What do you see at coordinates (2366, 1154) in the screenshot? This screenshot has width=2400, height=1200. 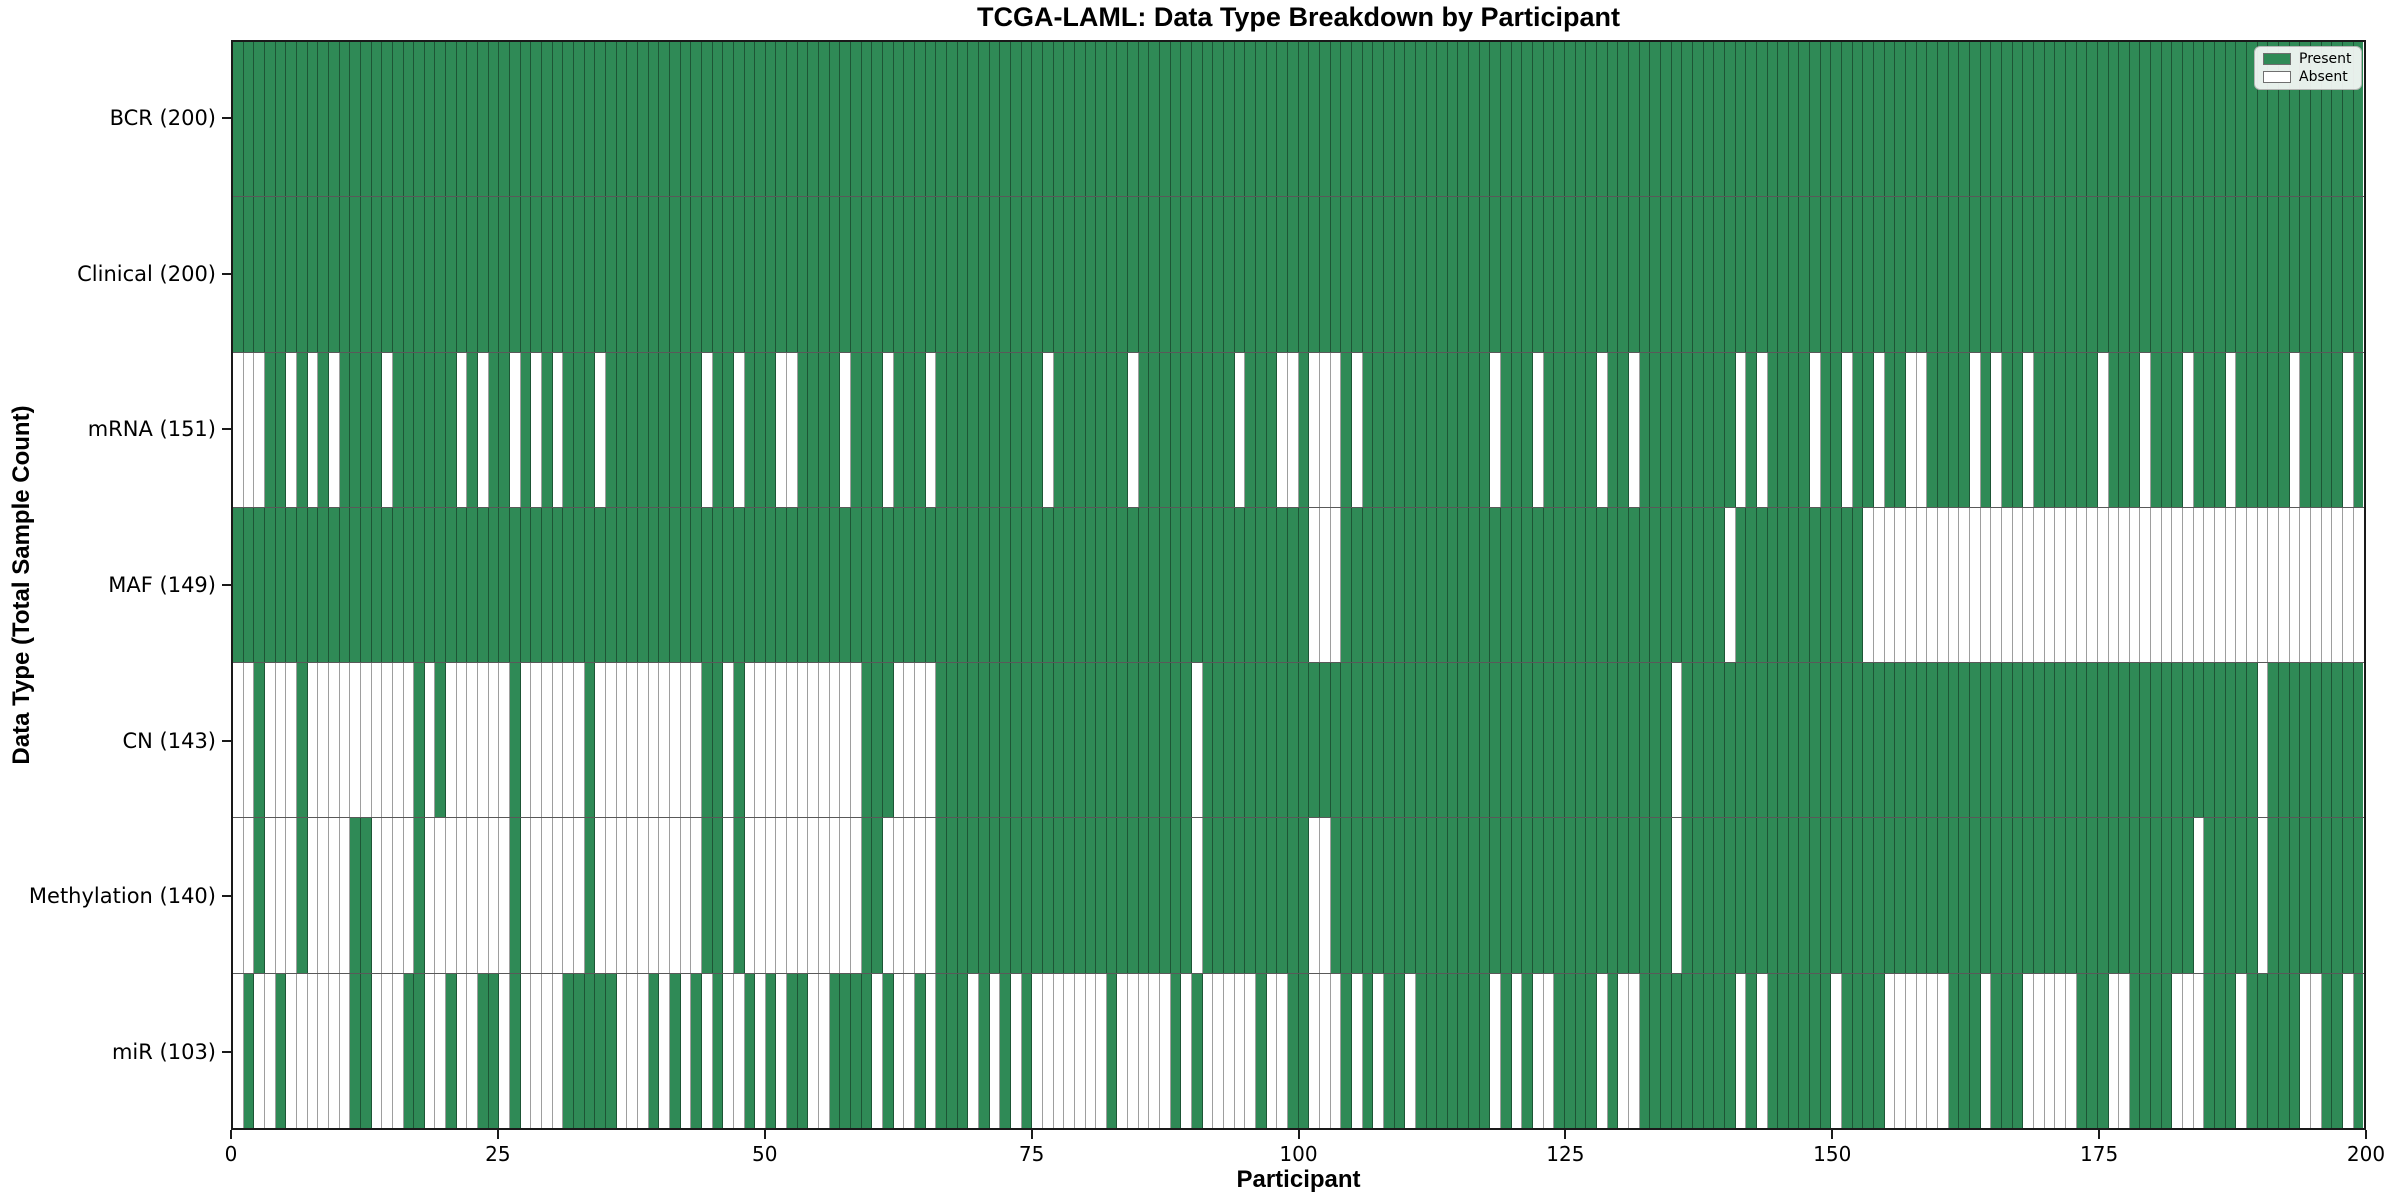 I see `x-tick-label-200: 200` at bounding box center [2366, 1154].